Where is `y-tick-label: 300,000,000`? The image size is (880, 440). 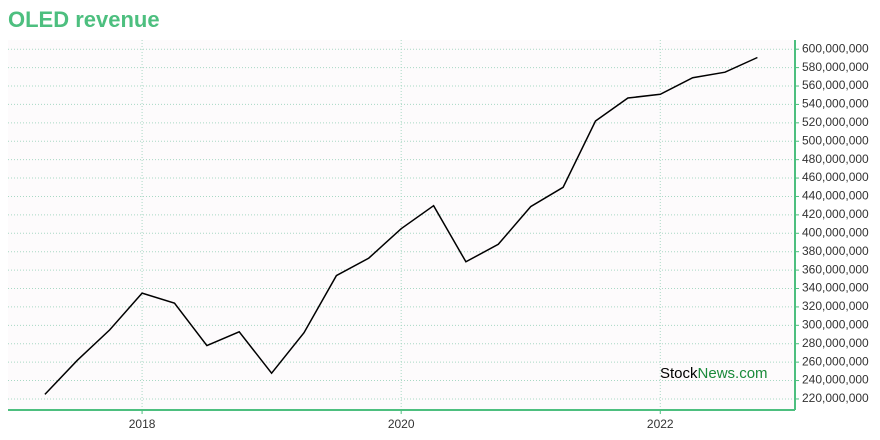
y-tick-label: 300,000,000 is located at coordinates (835, 324).